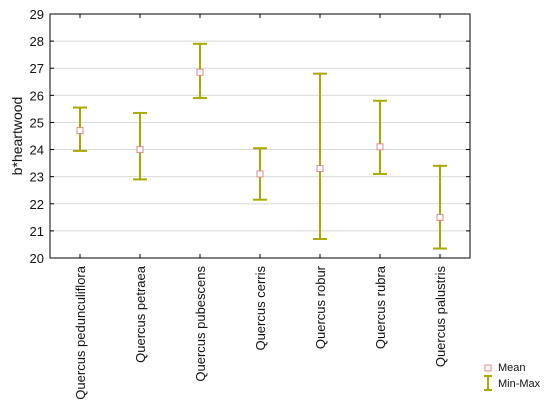 This screenshot has height=413, width=550. What do you see at coordinates (512, 368) in the screenshot?
I see `legend-mean-label: Mean` at bounding box center [512, 368].